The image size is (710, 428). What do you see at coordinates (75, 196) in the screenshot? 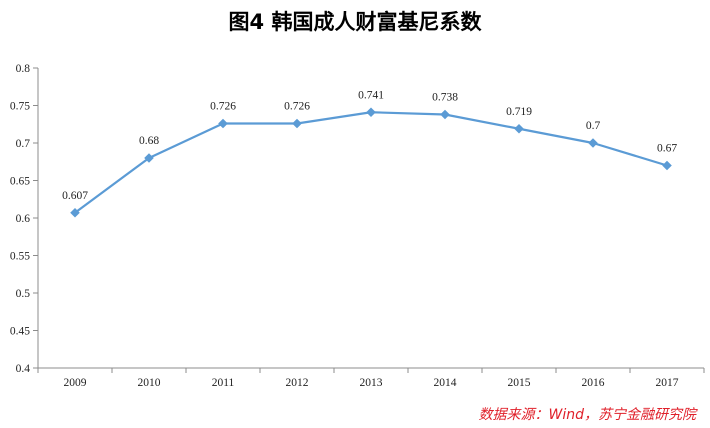
I see `data-label: 0.607` at bounding box center [75, 196].